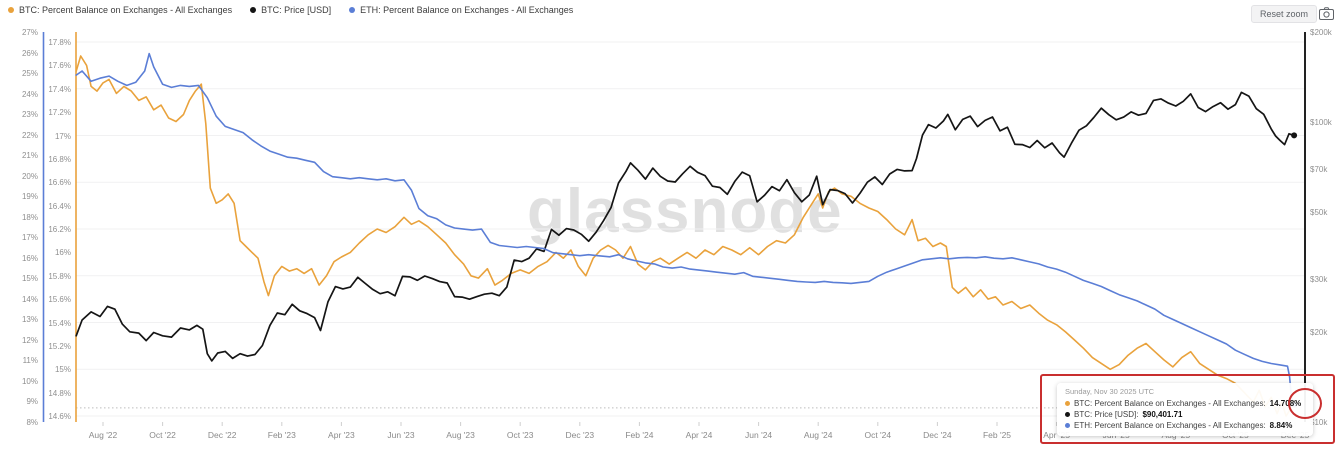  What do you see at coordinates (1319, 169) in the screenshot?
I see `price-axis-tick-label: $70k` at bounding box center [1319, 169].